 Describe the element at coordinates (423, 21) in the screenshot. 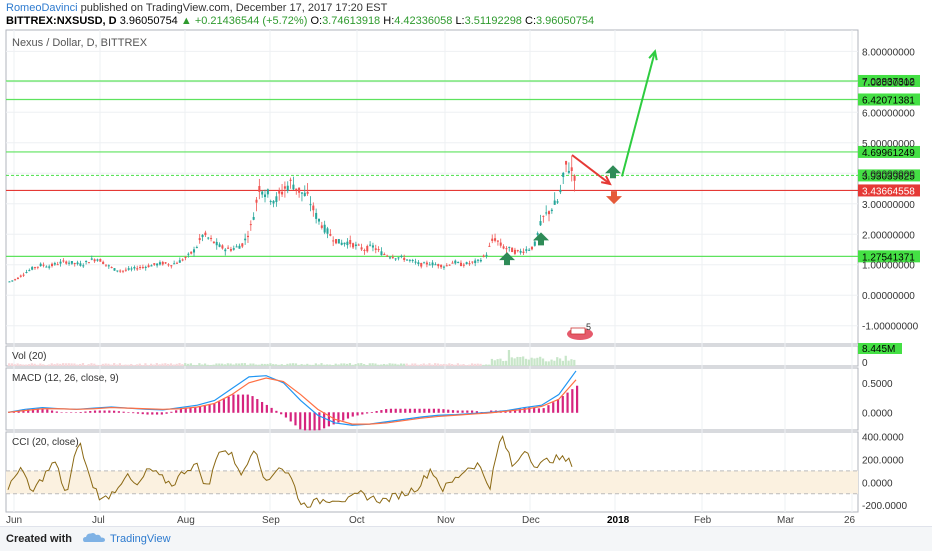

I see `high-value: 4.42336058` at that location.